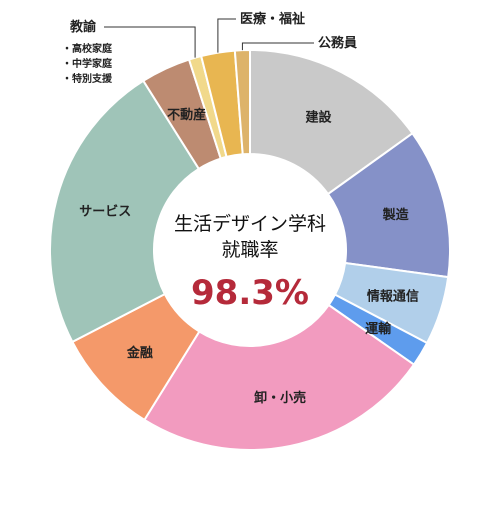  Describe the element at coordinates (87, 63) in the screenshot. I see `teacher-sub-item: ・中学家庭` at that location.